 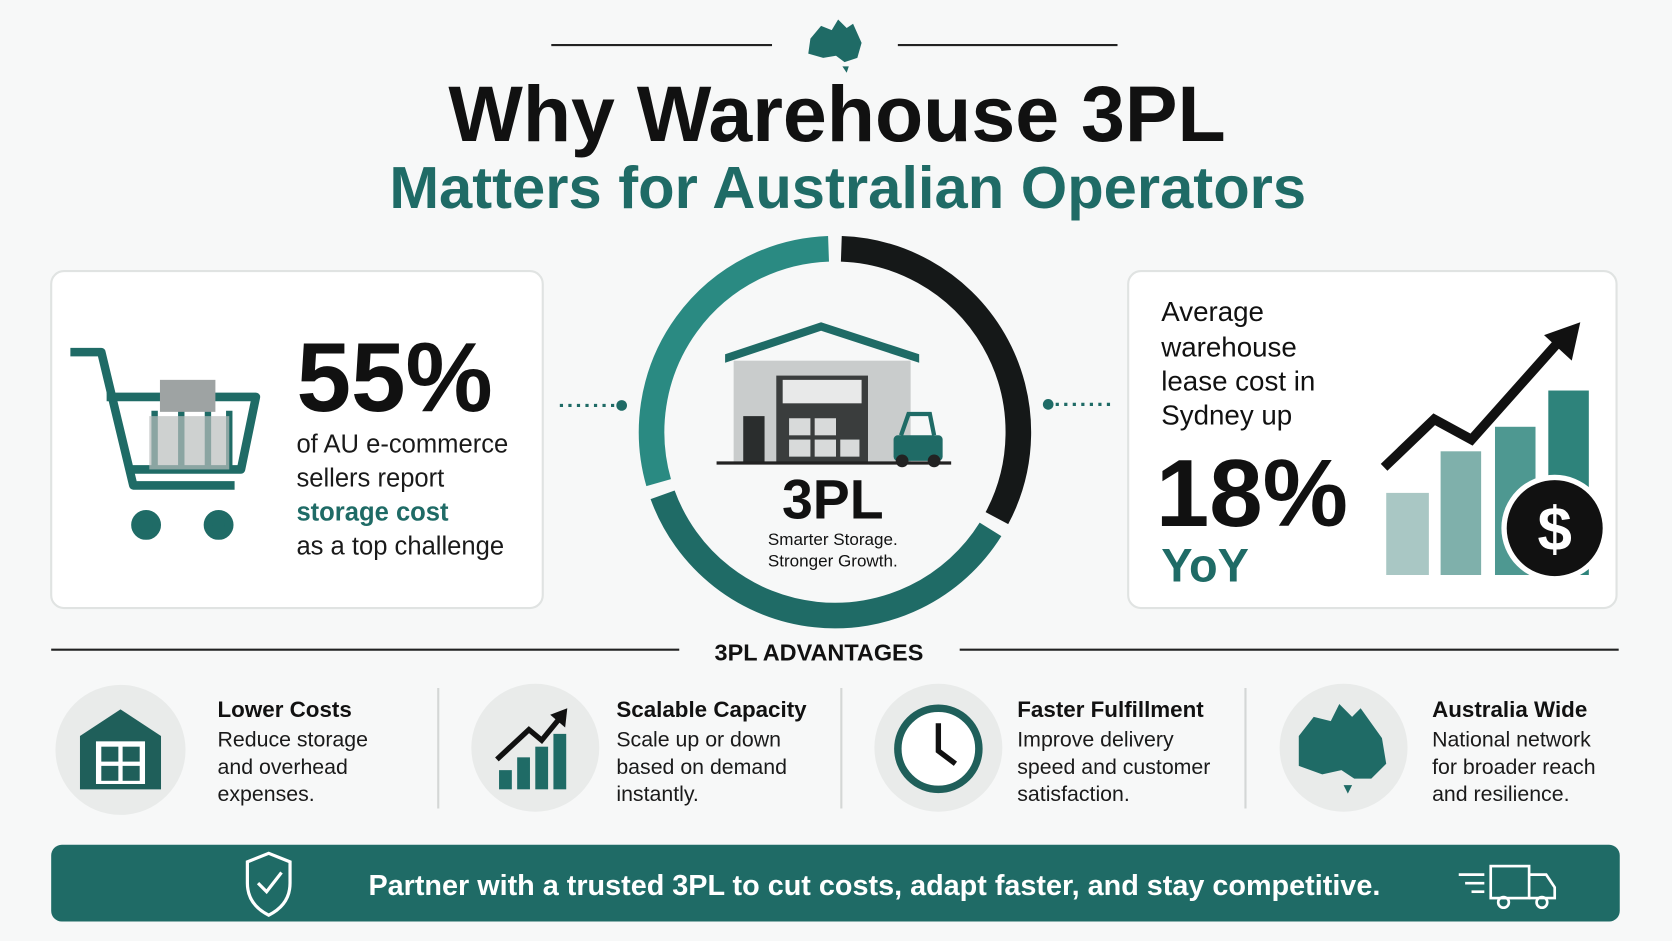 I want to click on description-line: warehouse, so click(x=1228, y=346).